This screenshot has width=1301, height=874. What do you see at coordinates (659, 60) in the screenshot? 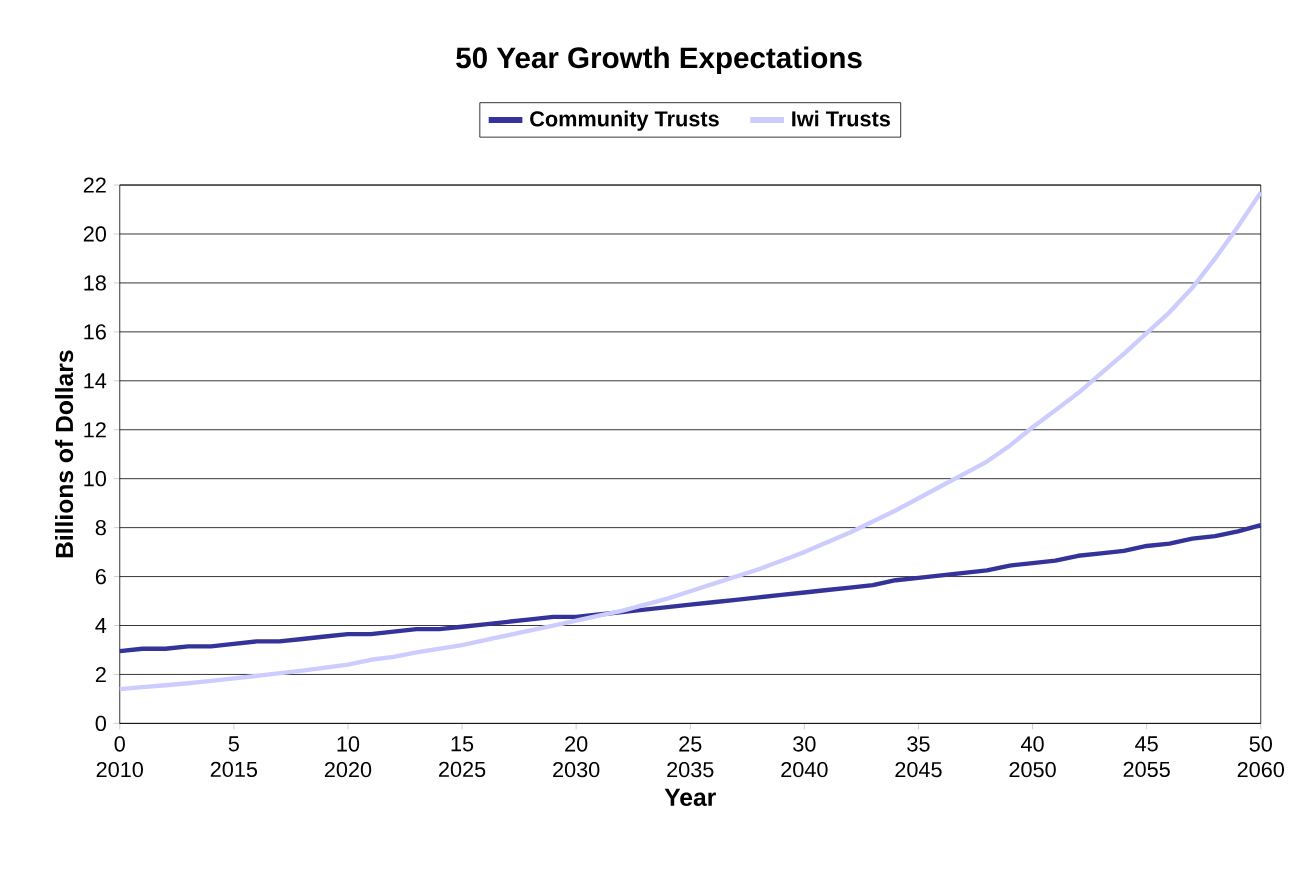
I see `chart-title: 50 Year Growth Expectations` at bounding box center [659, 60].